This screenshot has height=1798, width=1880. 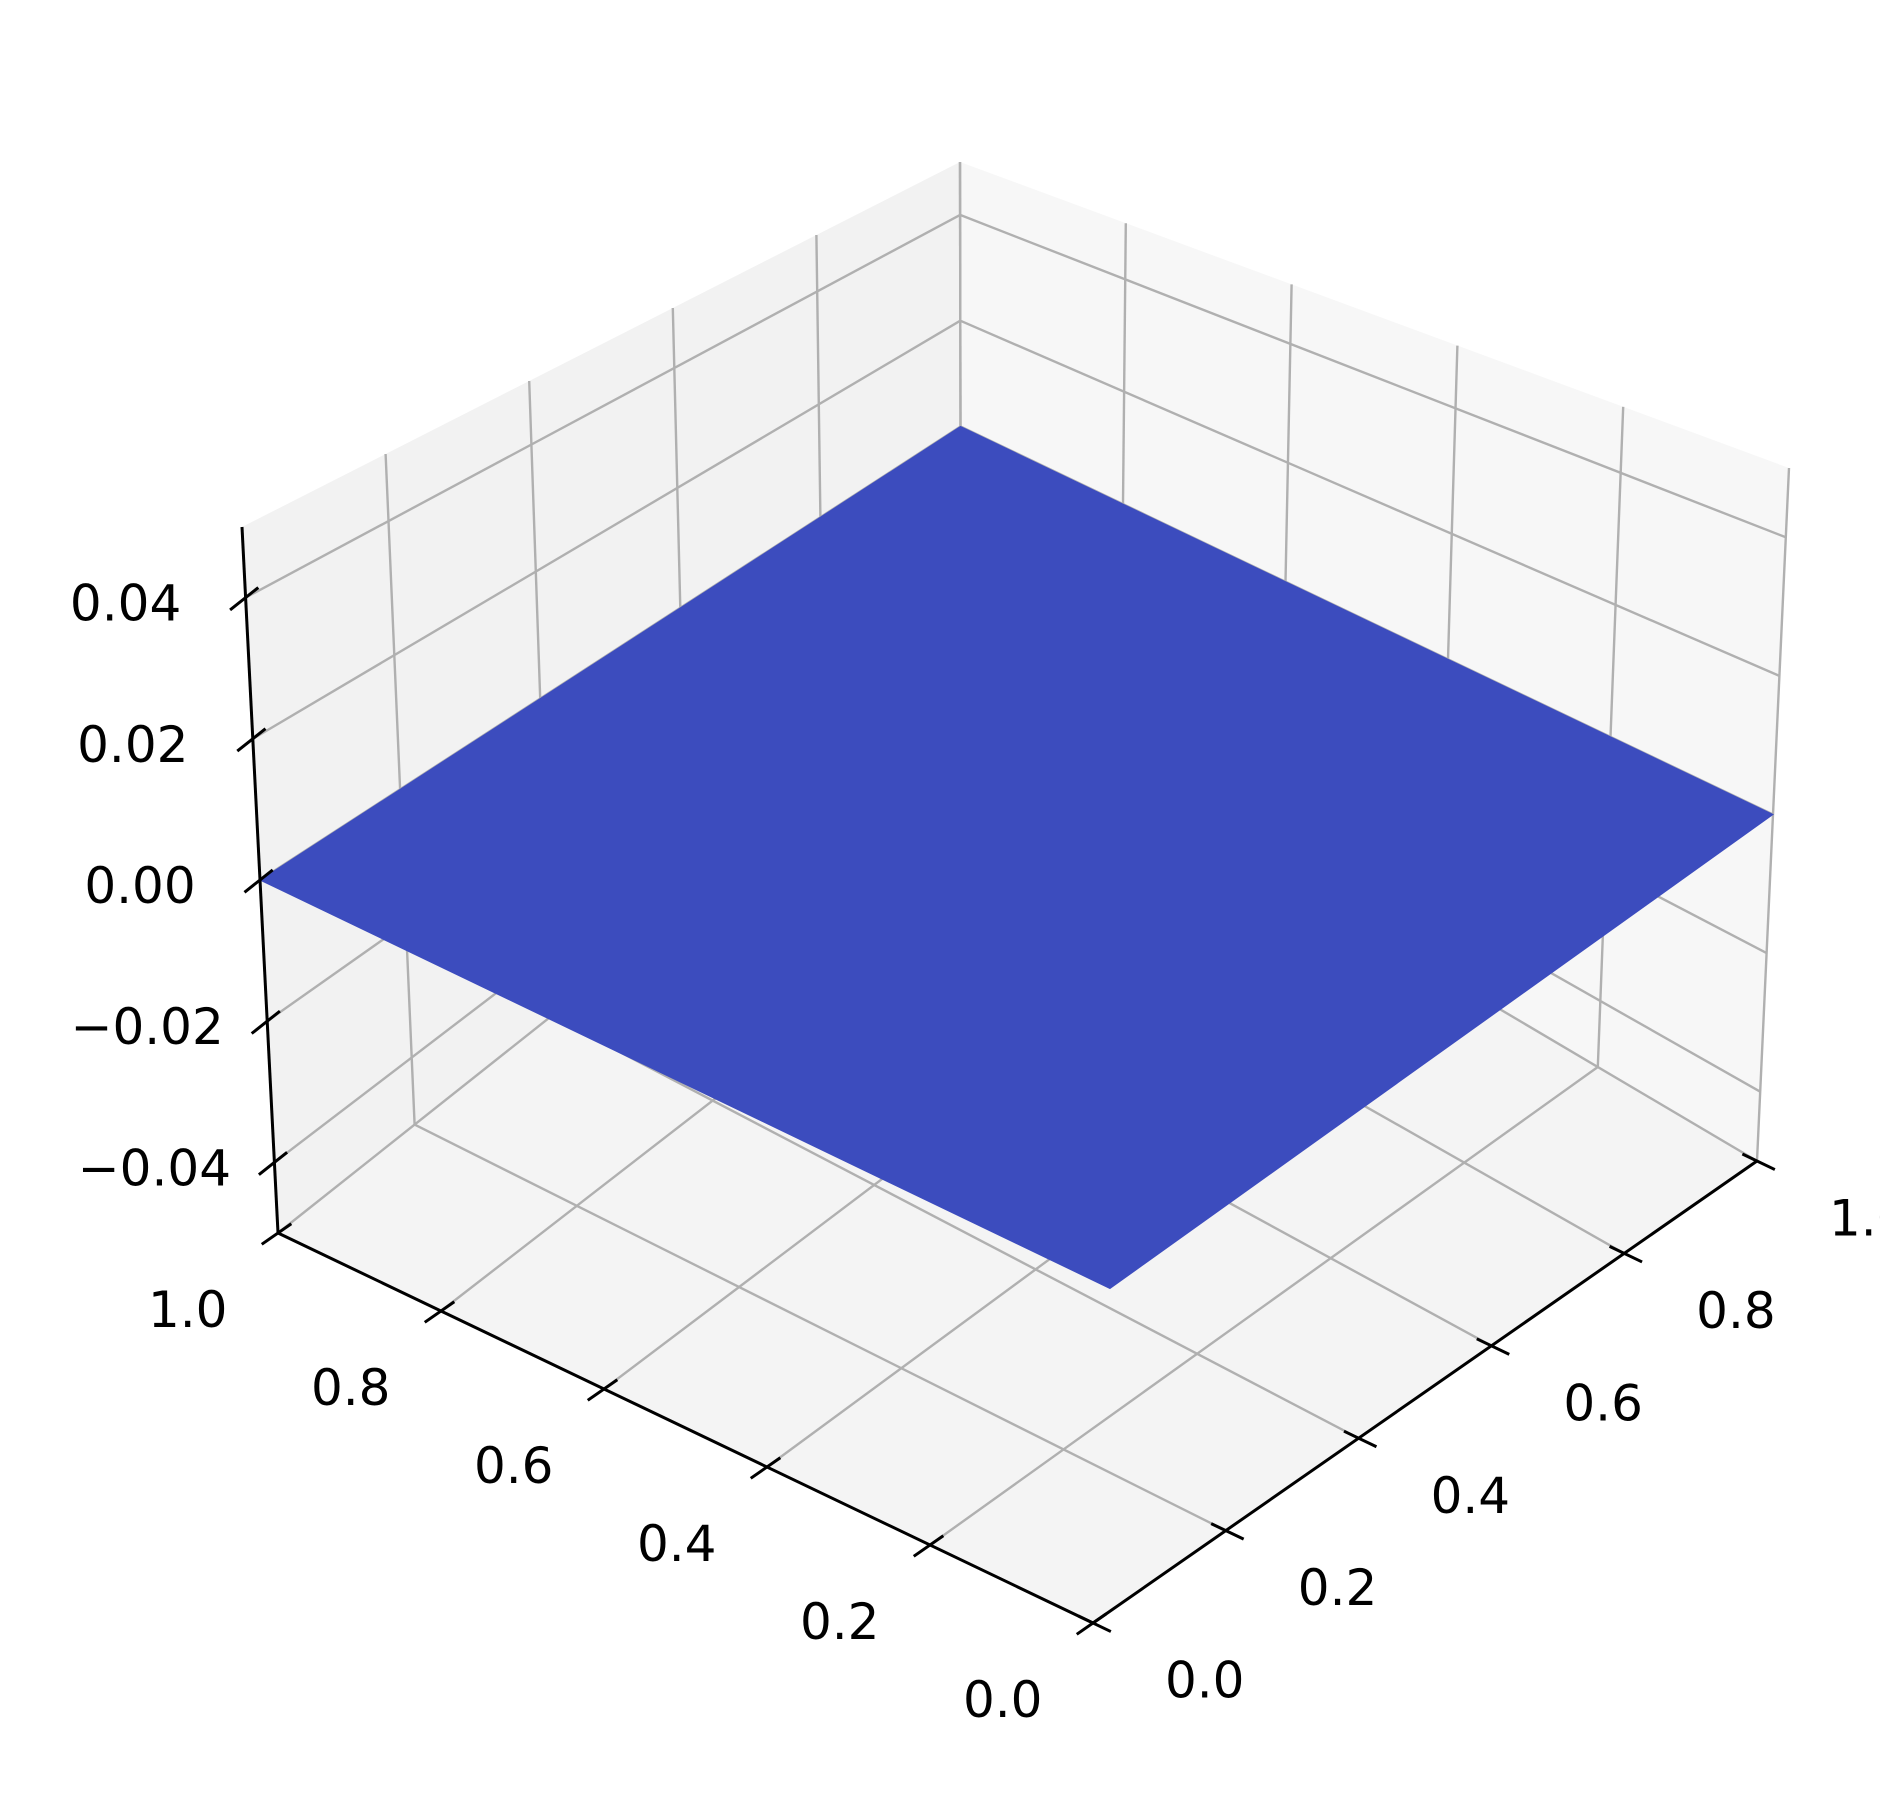 What do you see at coordinates (125, 604) in the screenshot?
I see `z-tick-label: 0.04` at bounding box center [125, 604].